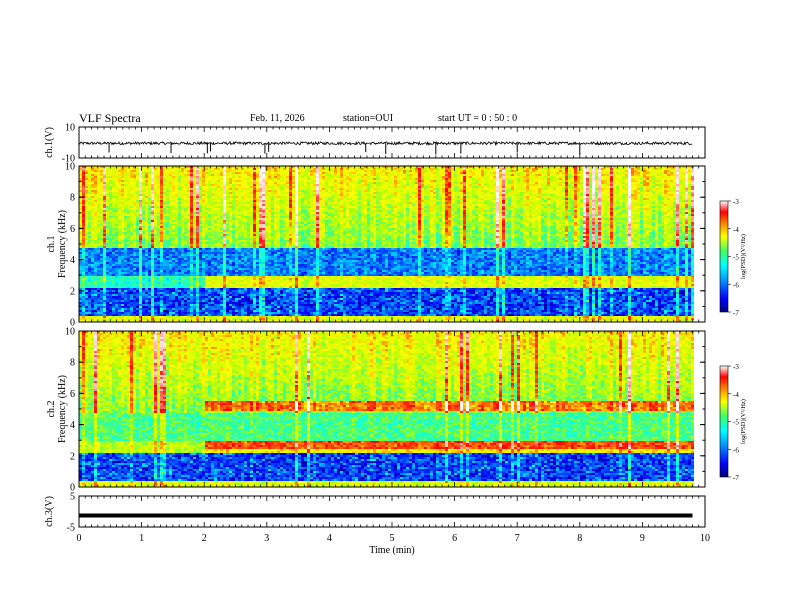 The width and height of the screenshot is (792, 612). What do you see at coordinates (141, 538) in the screenshot?
I see `xtick-label-1: 1` at bounding box center [141, 538].